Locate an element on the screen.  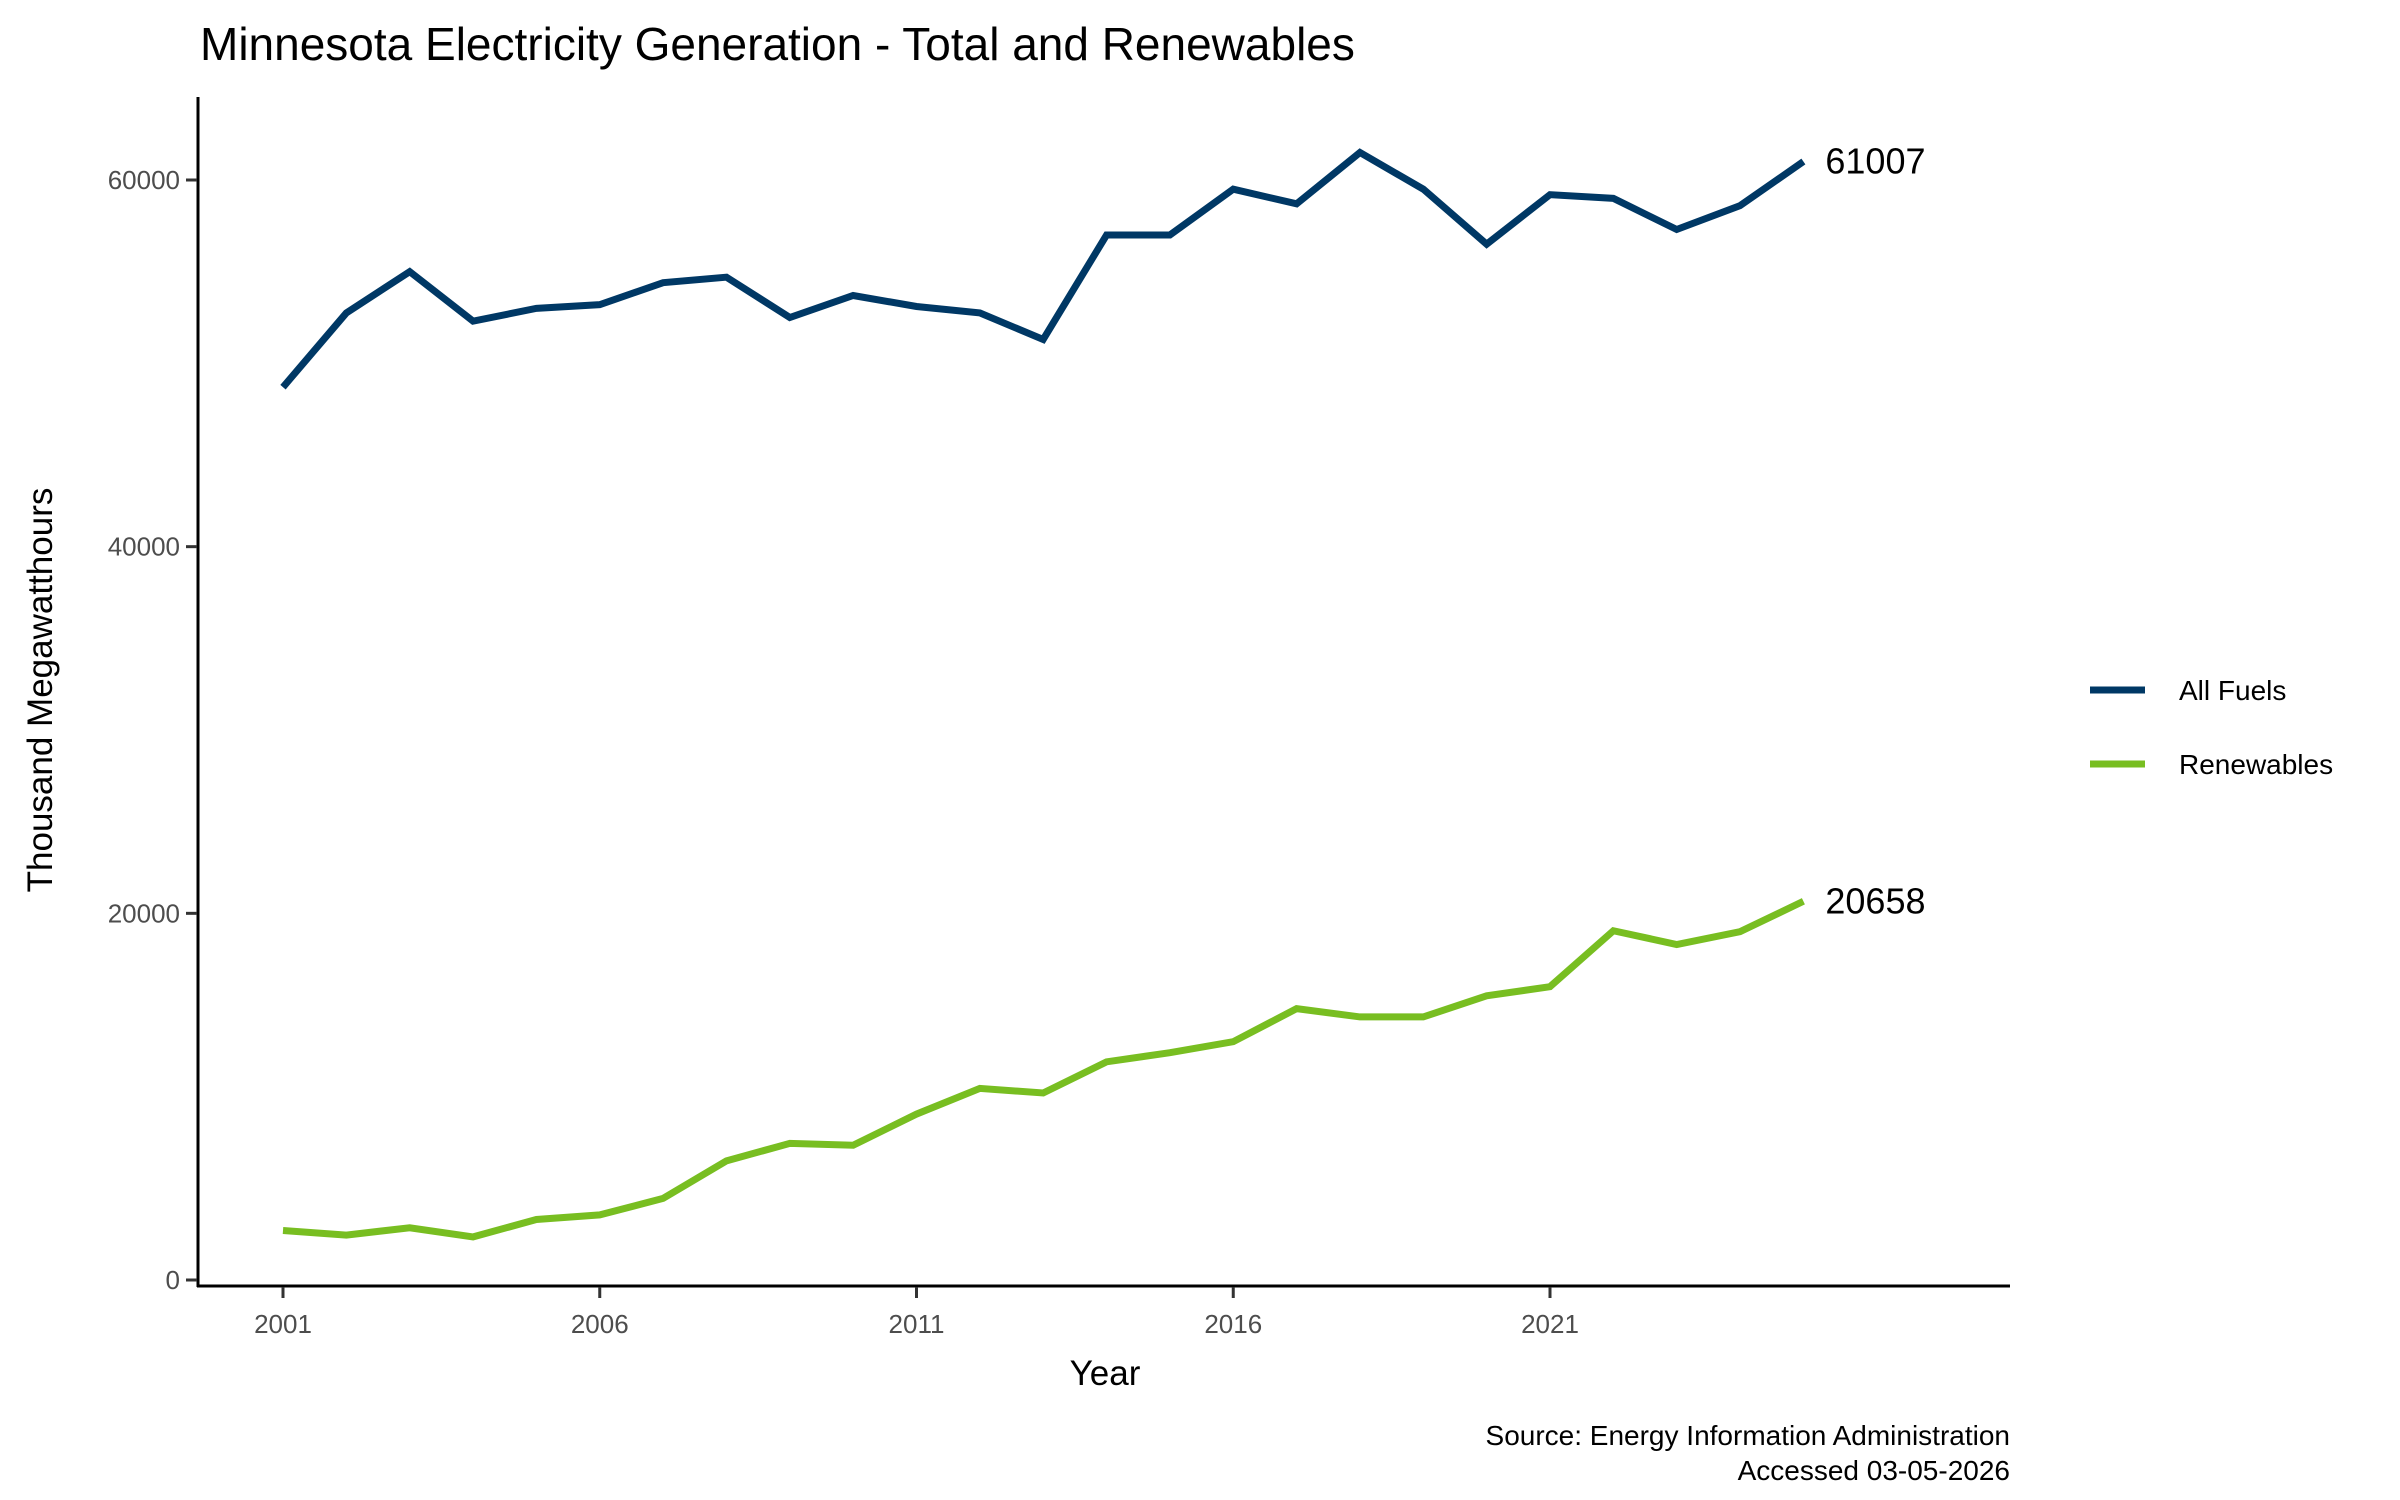
legend-label-all-fuels: All Fuels is located at coordinates (2232, 690).